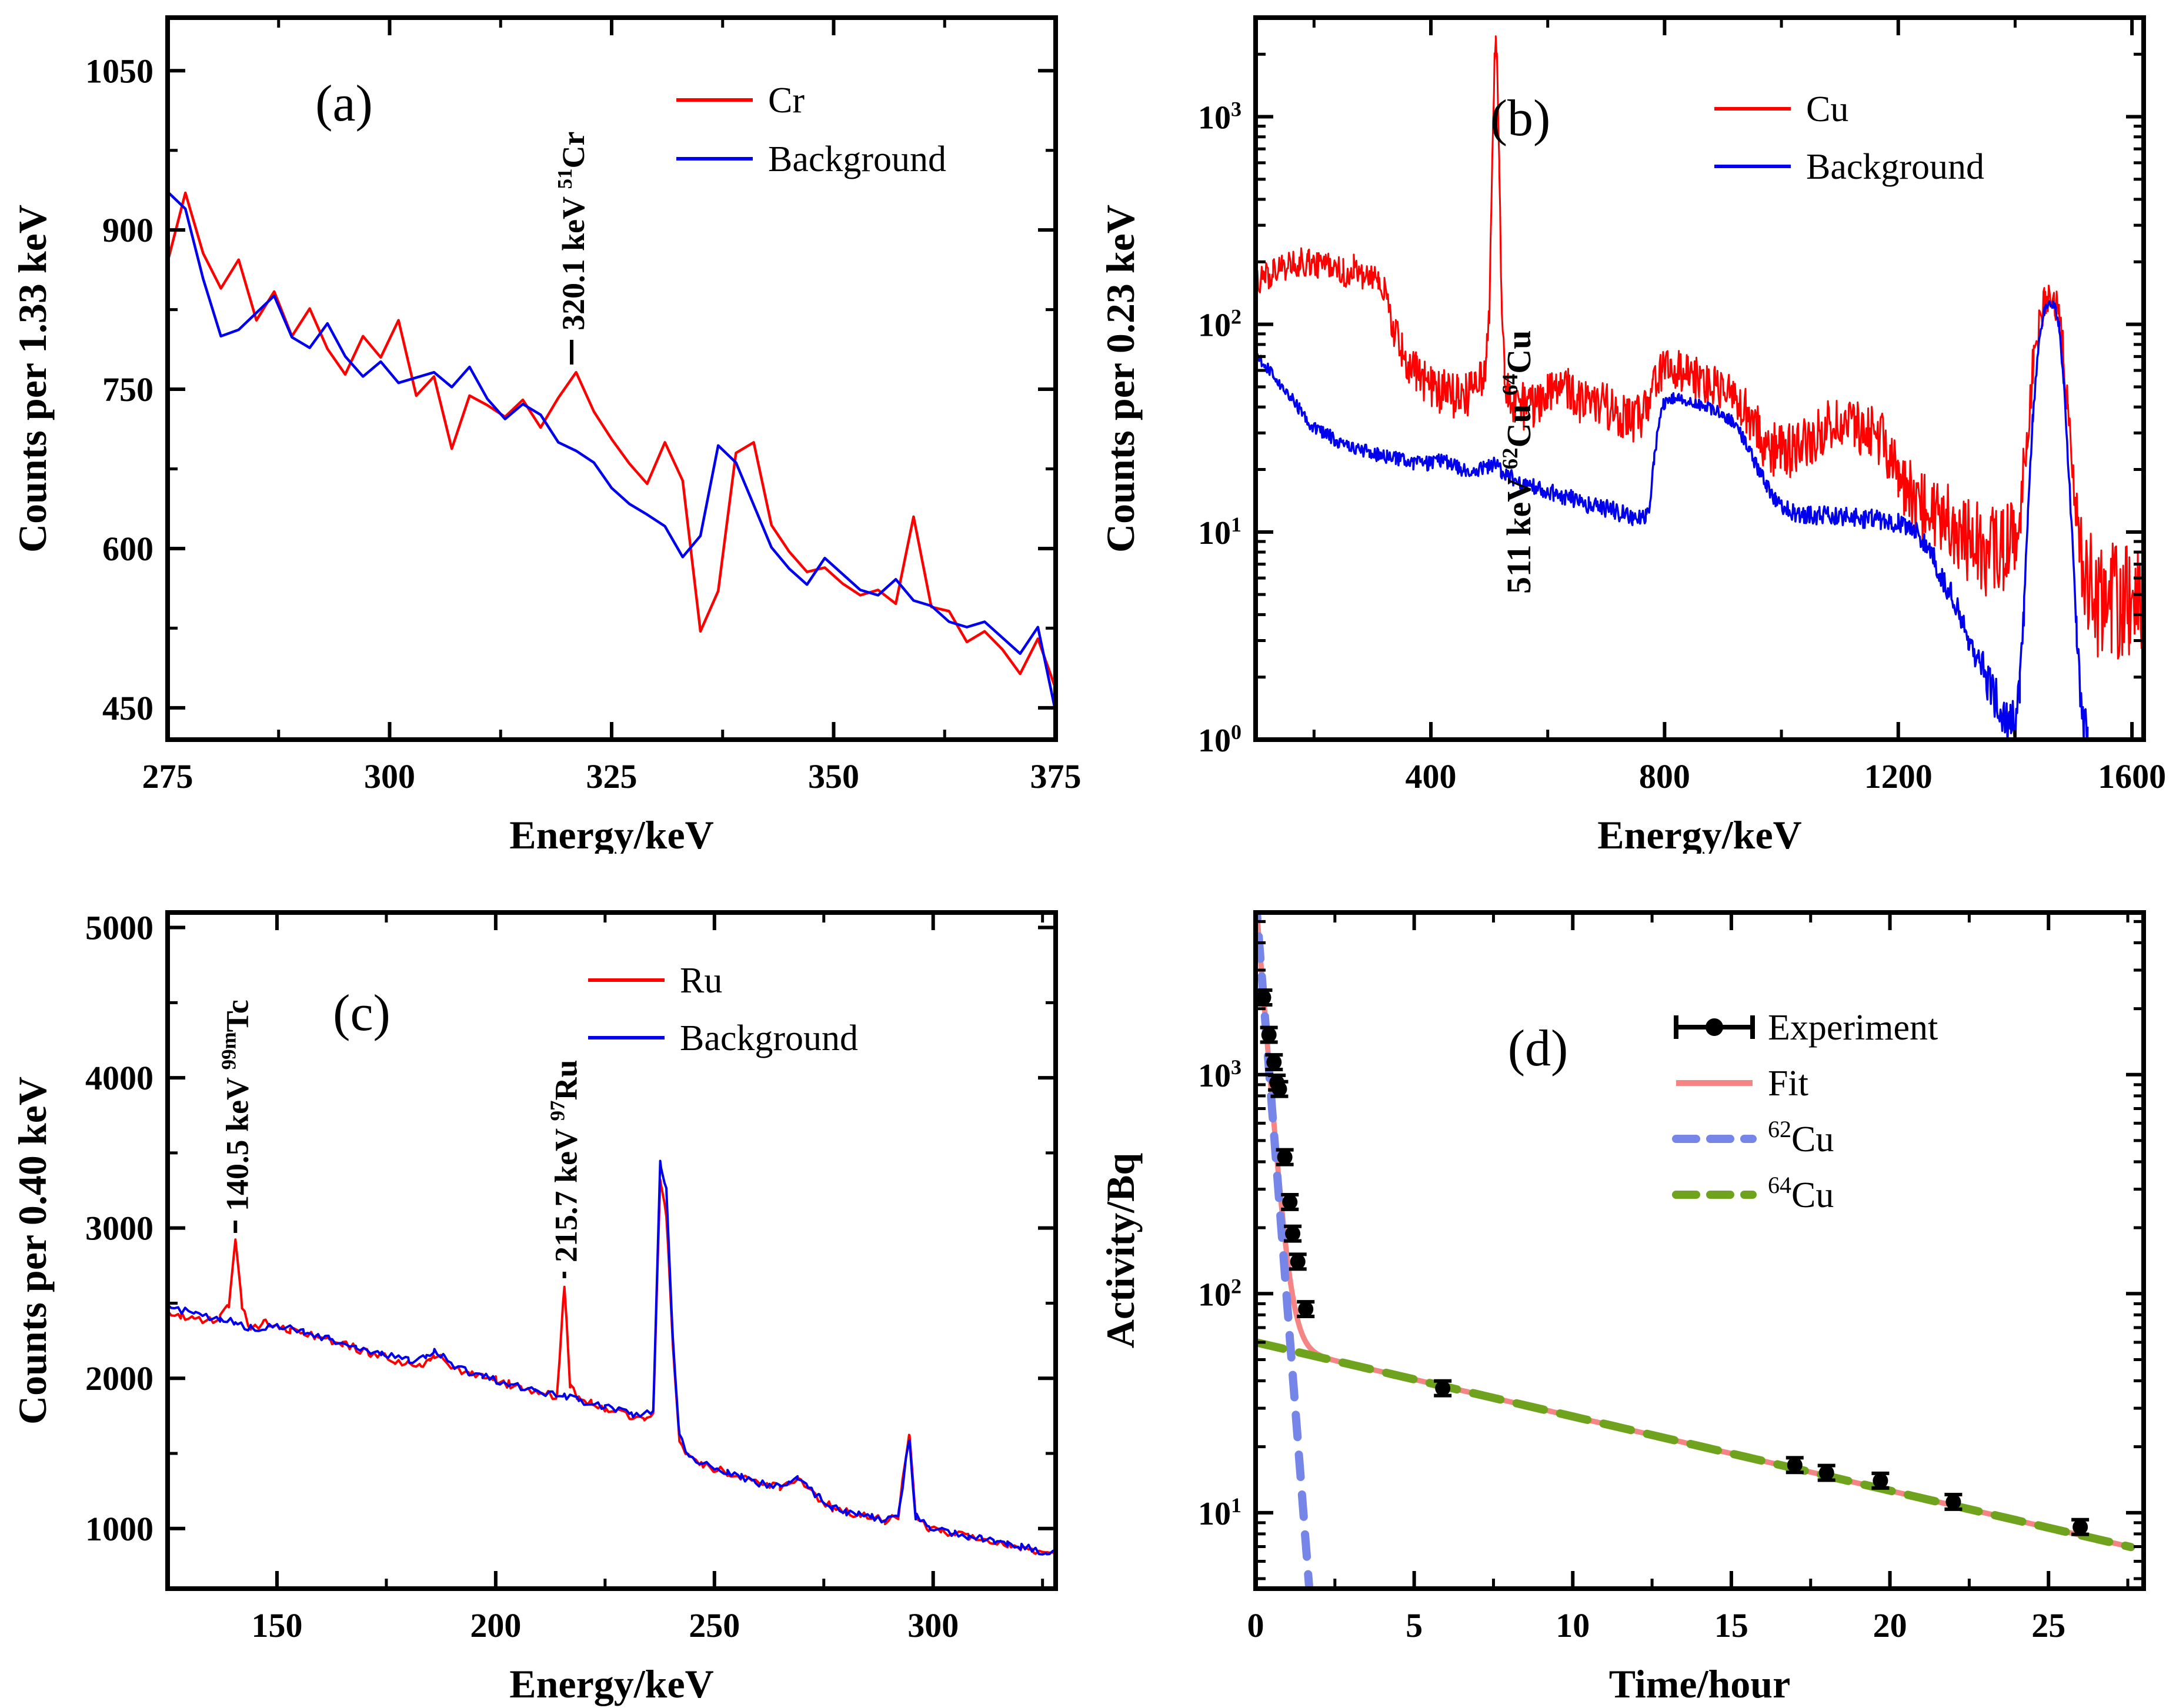  I want to click on y-tick-label: 10², so click(1220, 1293).